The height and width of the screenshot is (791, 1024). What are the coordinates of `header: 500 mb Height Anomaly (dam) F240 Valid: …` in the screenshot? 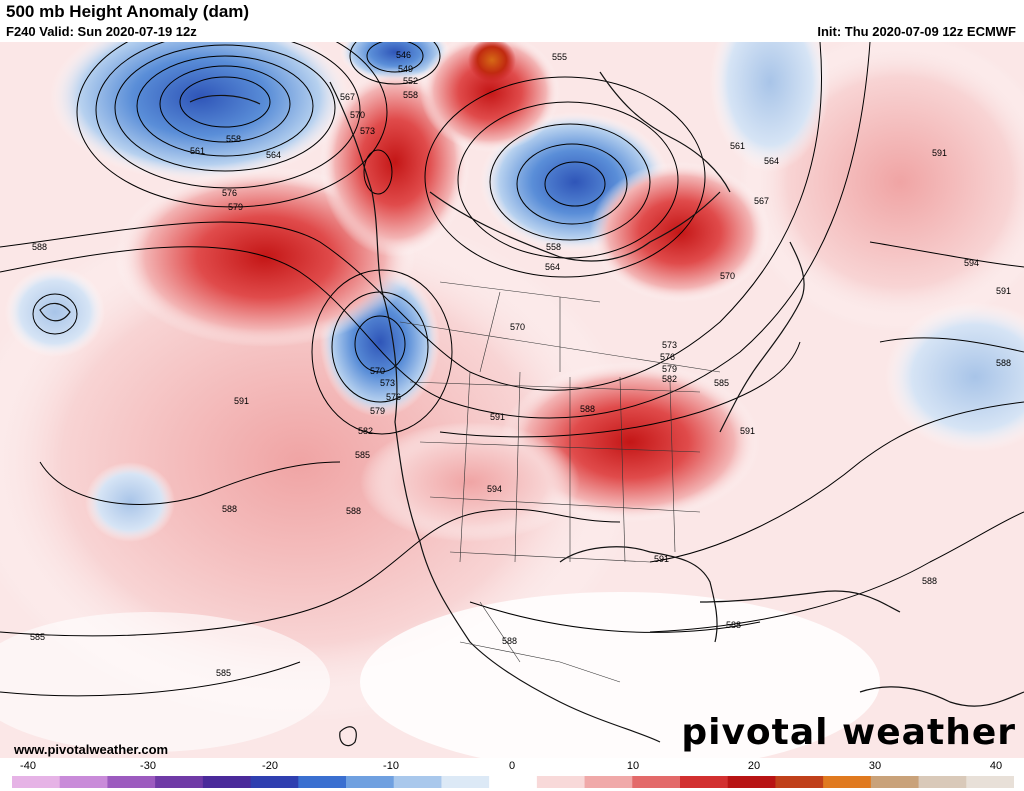 It's located at (512, 21).